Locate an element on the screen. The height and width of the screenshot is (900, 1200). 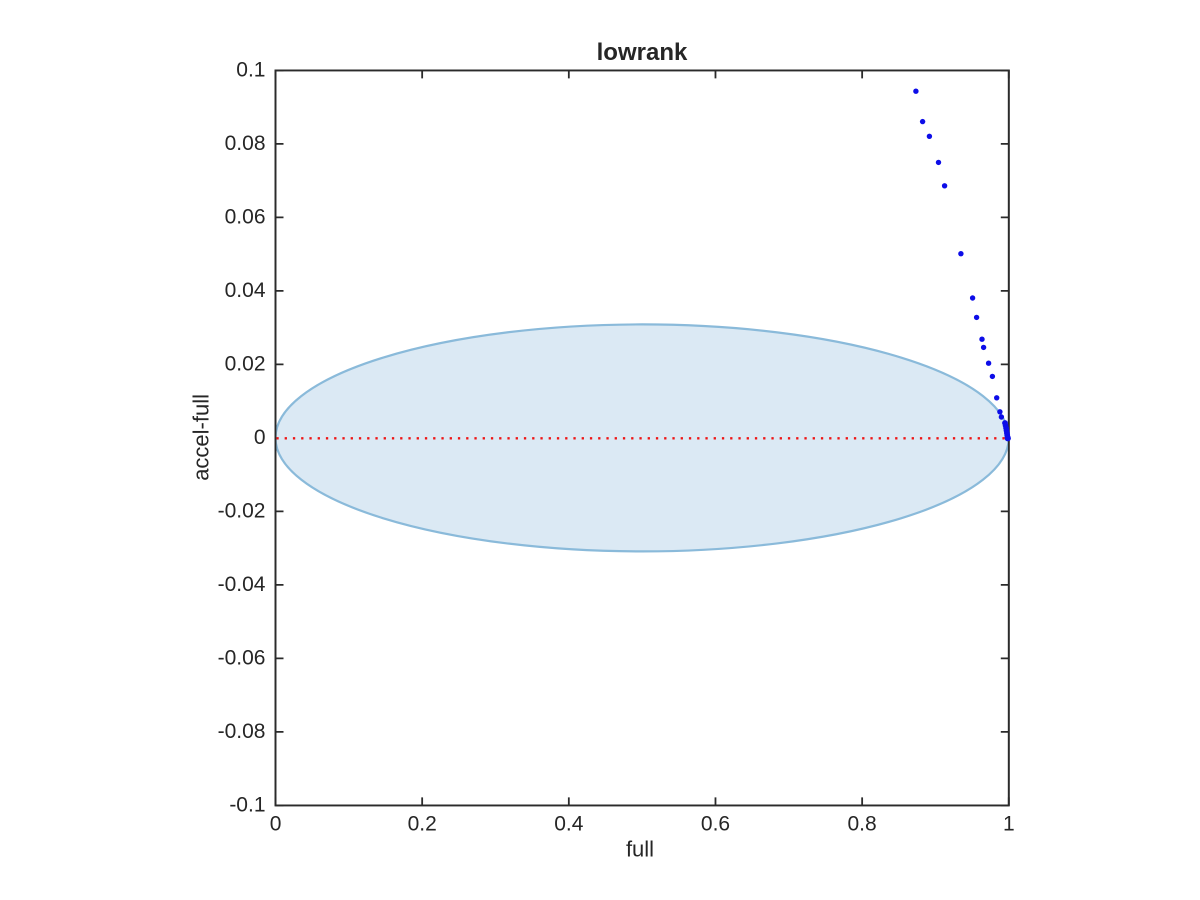
svg-text: 0.4 is located at coordinates (569, 824).